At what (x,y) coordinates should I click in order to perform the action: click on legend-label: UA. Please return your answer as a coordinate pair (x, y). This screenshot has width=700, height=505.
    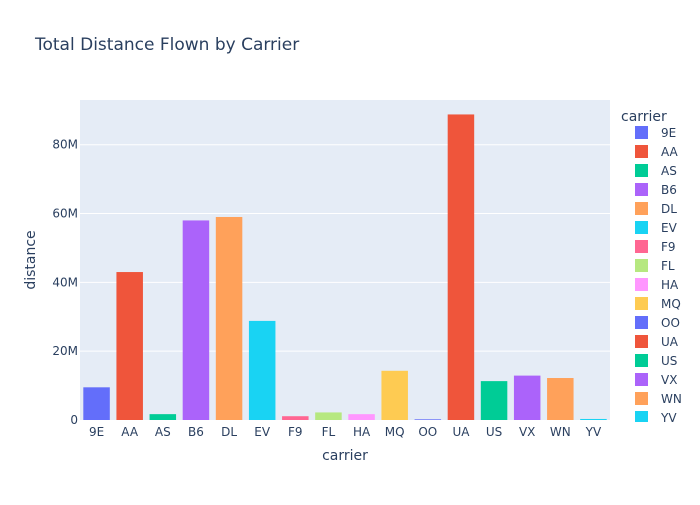
    Looking at the image, I should click on (670, 342).